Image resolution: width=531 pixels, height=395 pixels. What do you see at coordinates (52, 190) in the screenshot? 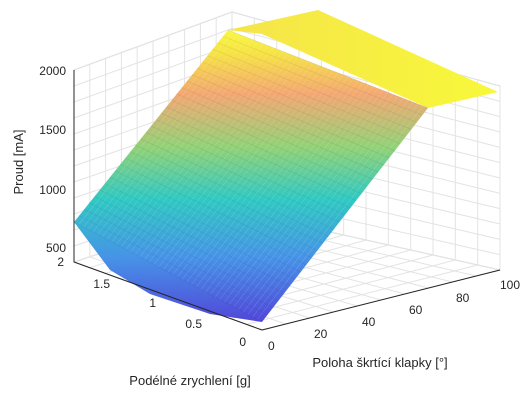
I see `z-tick-label: 1000` at bounding box center [52, 190].